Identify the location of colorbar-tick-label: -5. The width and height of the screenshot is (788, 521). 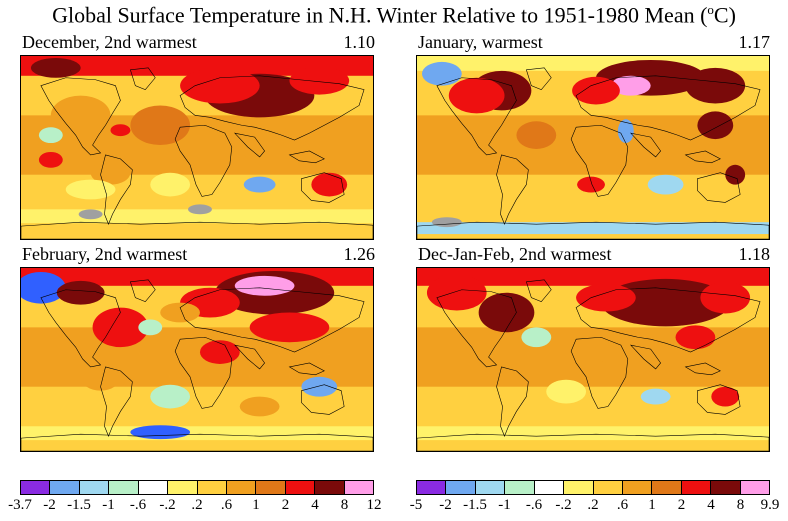
(416, 505).